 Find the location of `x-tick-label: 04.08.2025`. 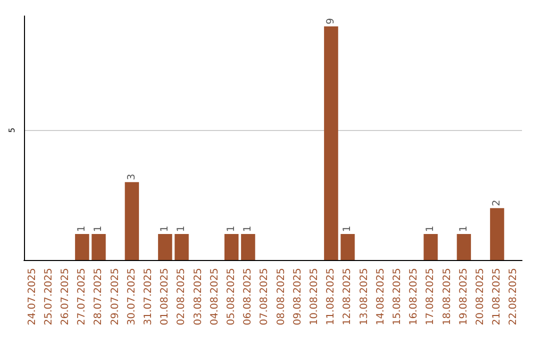

x-tick-label: 04.08.2025 is located at coordinates (214, 297).